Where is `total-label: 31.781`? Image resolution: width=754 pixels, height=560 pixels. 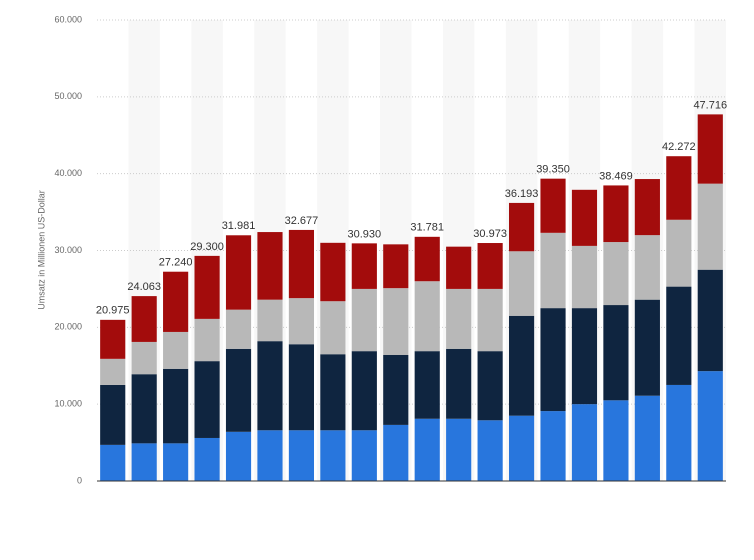 total-label: 31.781 is located at coordinates (427, 228).